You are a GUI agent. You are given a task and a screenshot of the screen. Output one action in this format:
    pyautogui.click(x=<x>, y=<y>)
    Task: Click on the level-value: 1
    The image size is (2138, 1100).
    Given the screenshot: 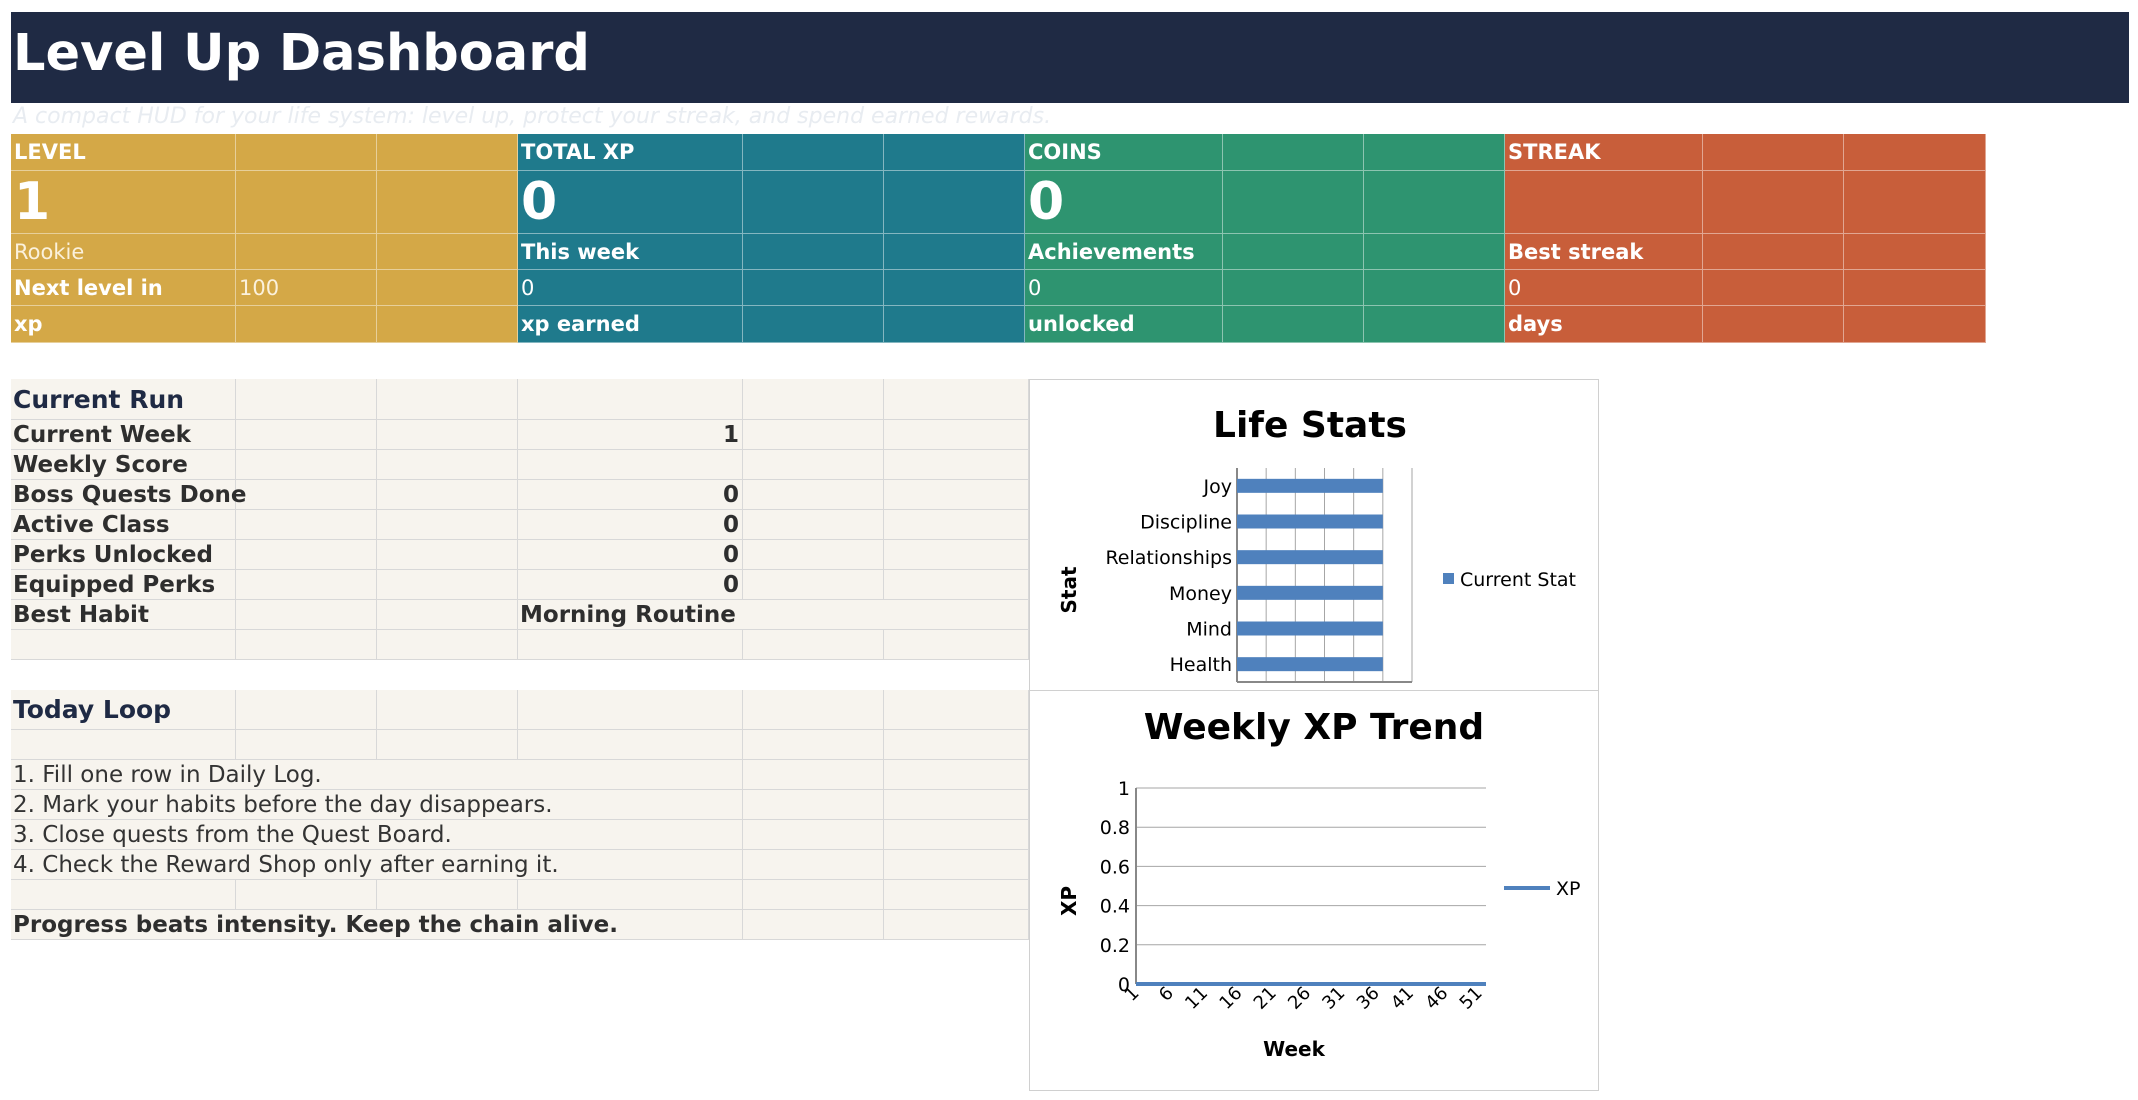 What is the action you would take?
    pyautogui.click(x=123, y=202)
    